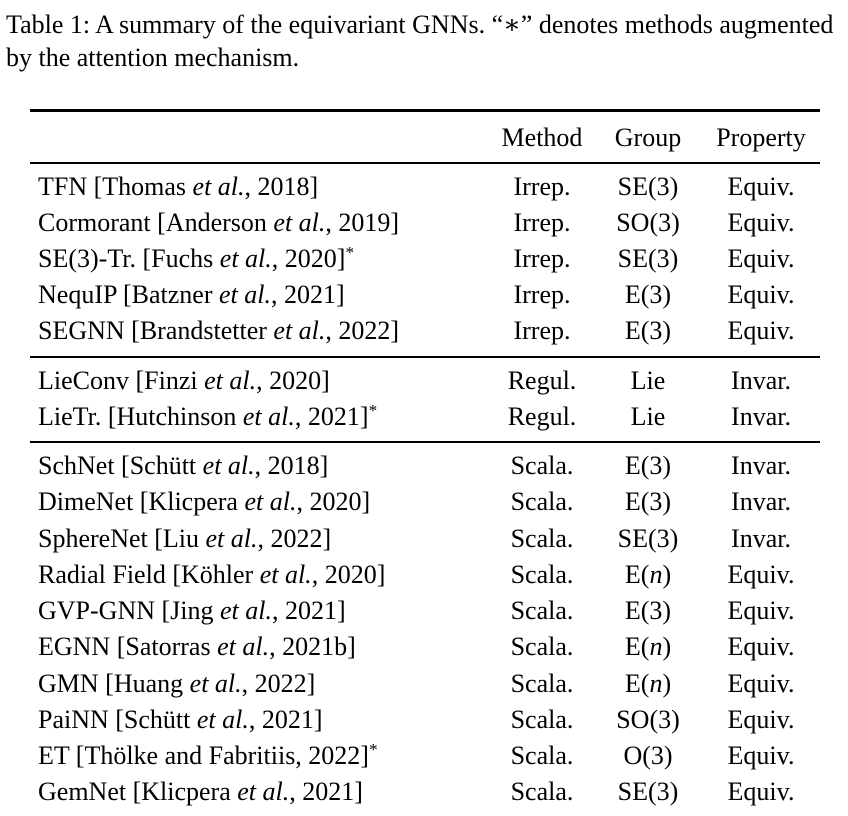  What do you see at coordinates (192, 611) in the screenshot?
I see `model-name-cell: GVP-GNN [Jing et al., 2021]` at bounding box center [192, 611].